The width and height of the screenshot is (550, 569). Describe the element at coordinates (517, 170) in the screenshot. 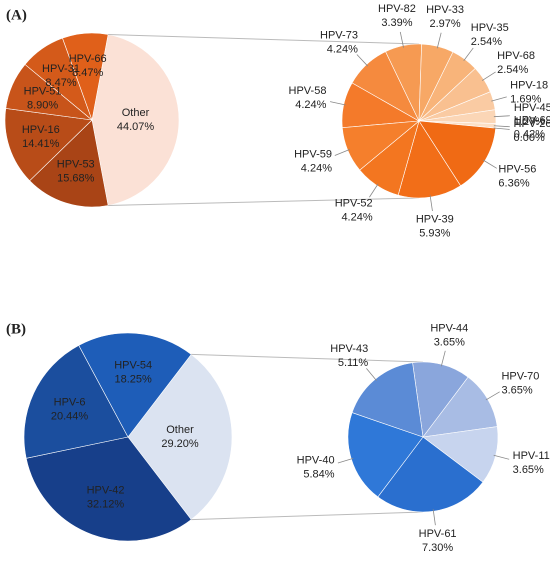

I see `slice-label: HPV-56` at that location.